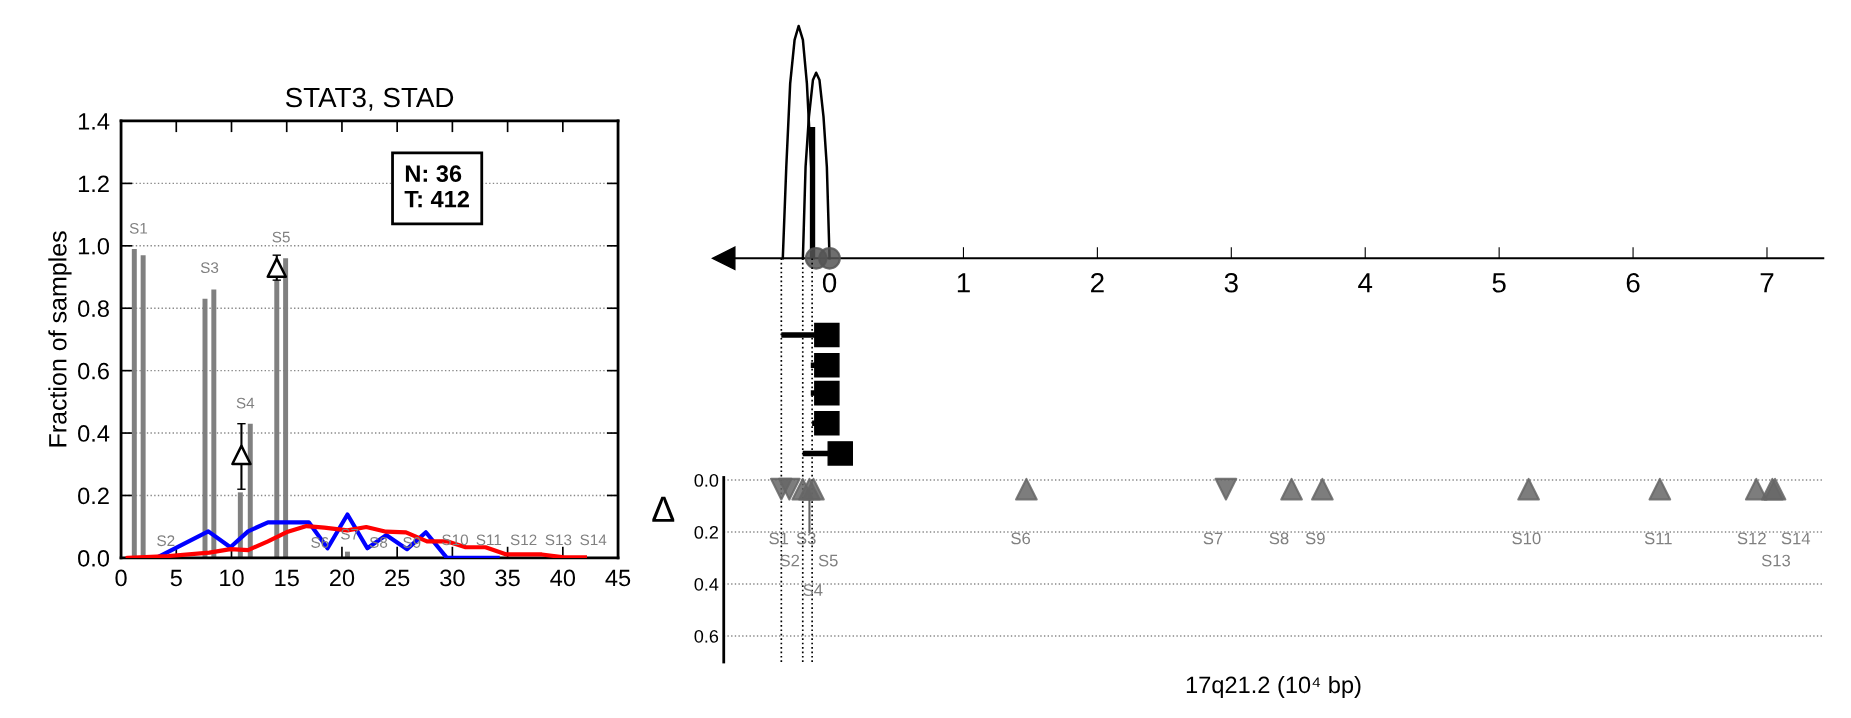 The height and width of the screenshot is (718, 1851). I want to click on x-tick-label: 30, so click(452, 578).